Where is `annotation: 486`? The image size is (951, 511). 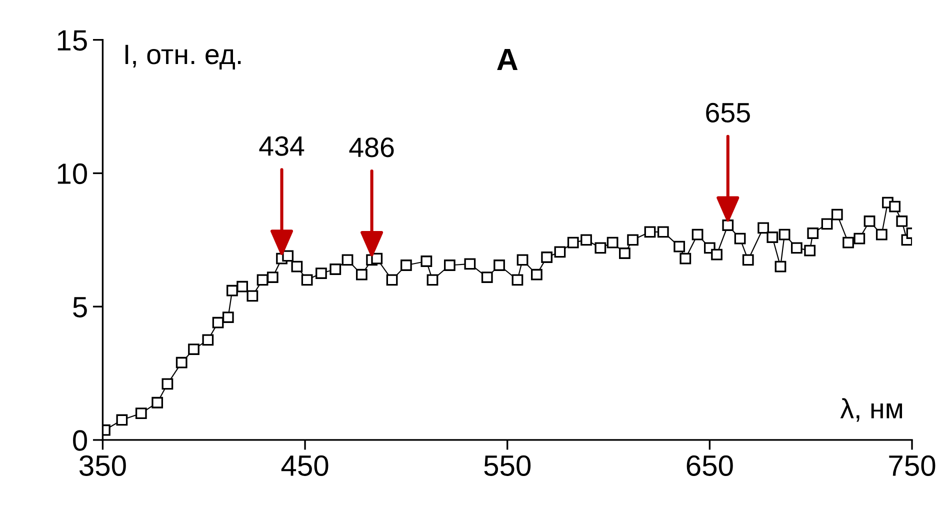 annotation: 486 is located at coordinates (371, 148).